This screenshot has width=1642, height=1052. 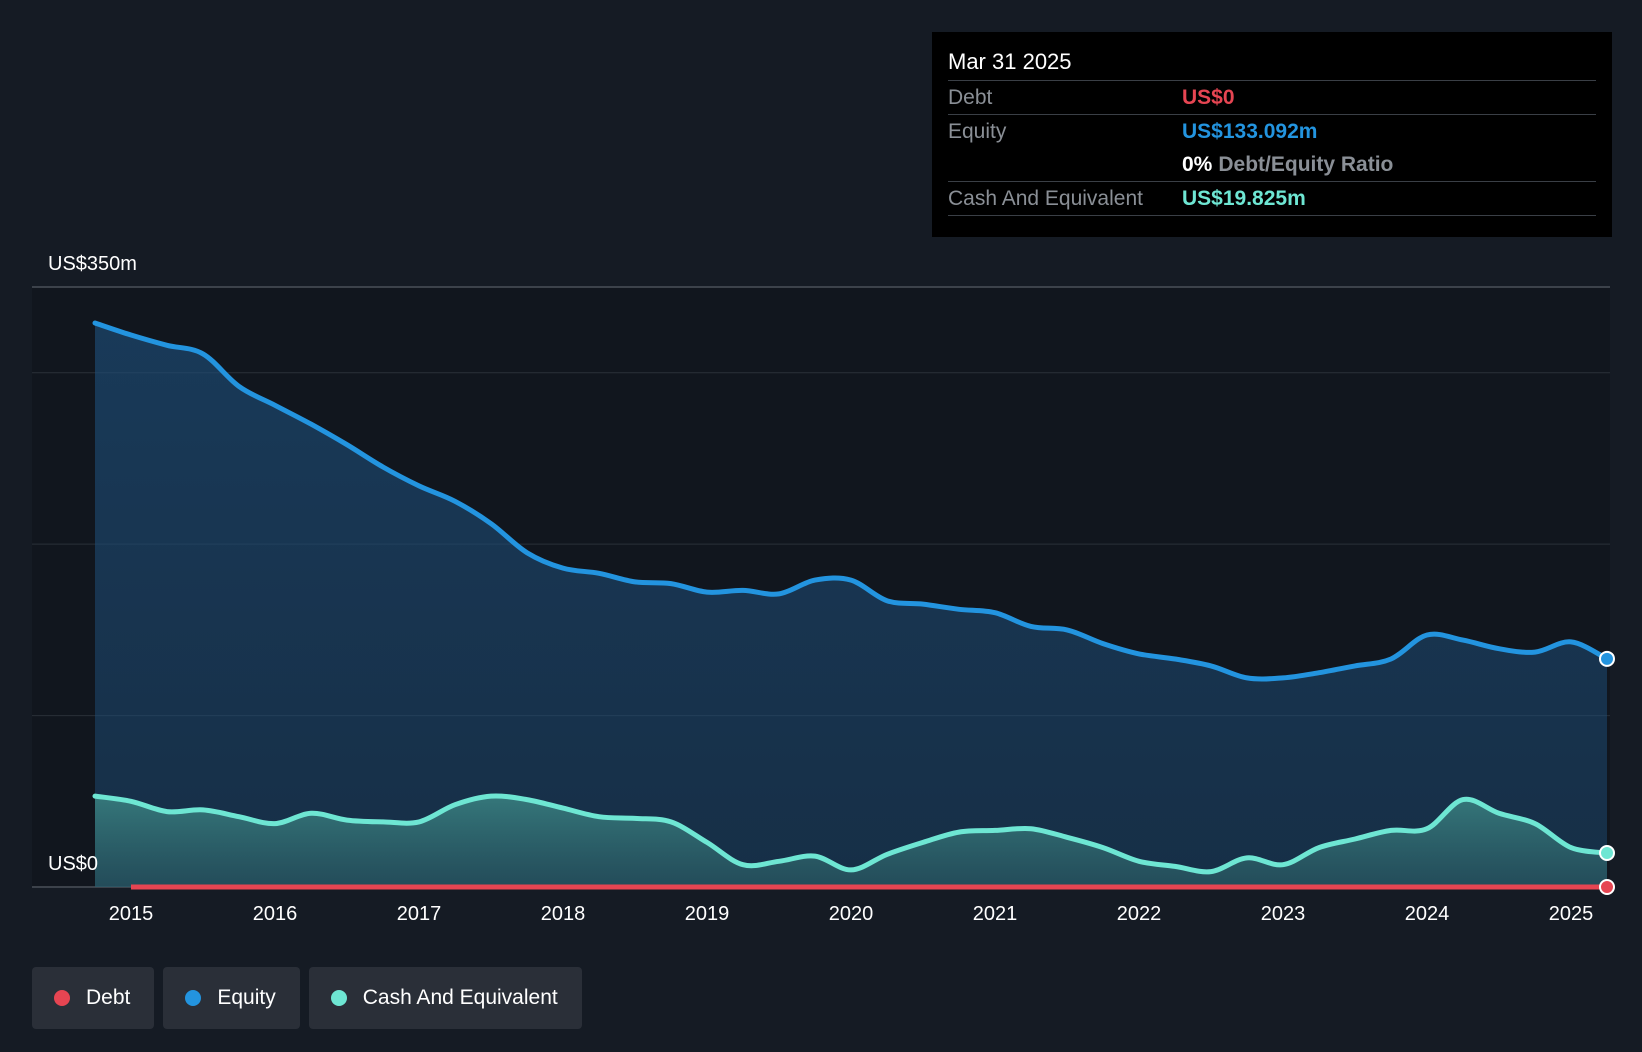 I want to click on debt-dot-icon, so click(x=62, y=998).